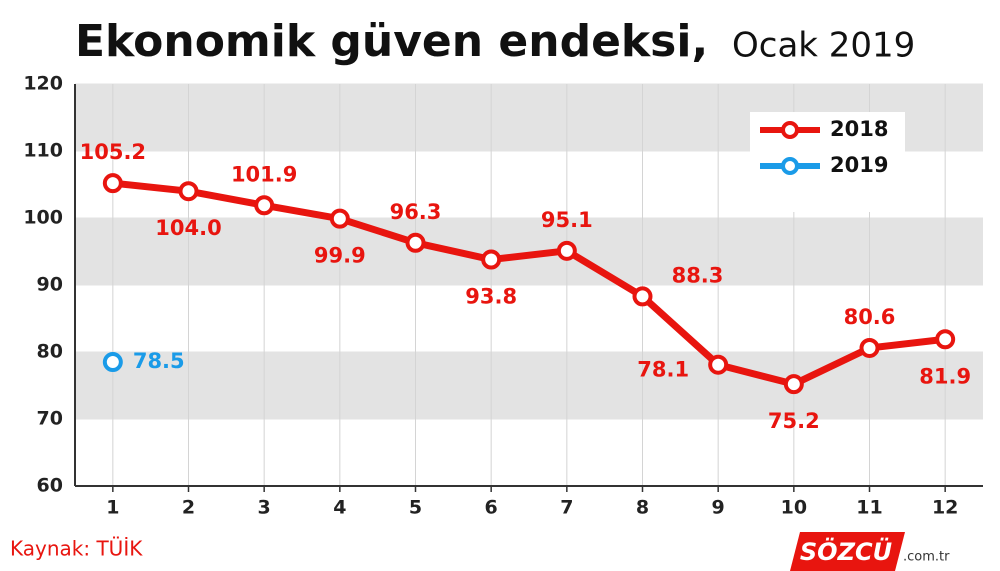 The image size is (1000, 571). What do you see at coordinates (794, 421) in the screenshot?
I see `value-label: 75.2` at bounding box center [794, 421].